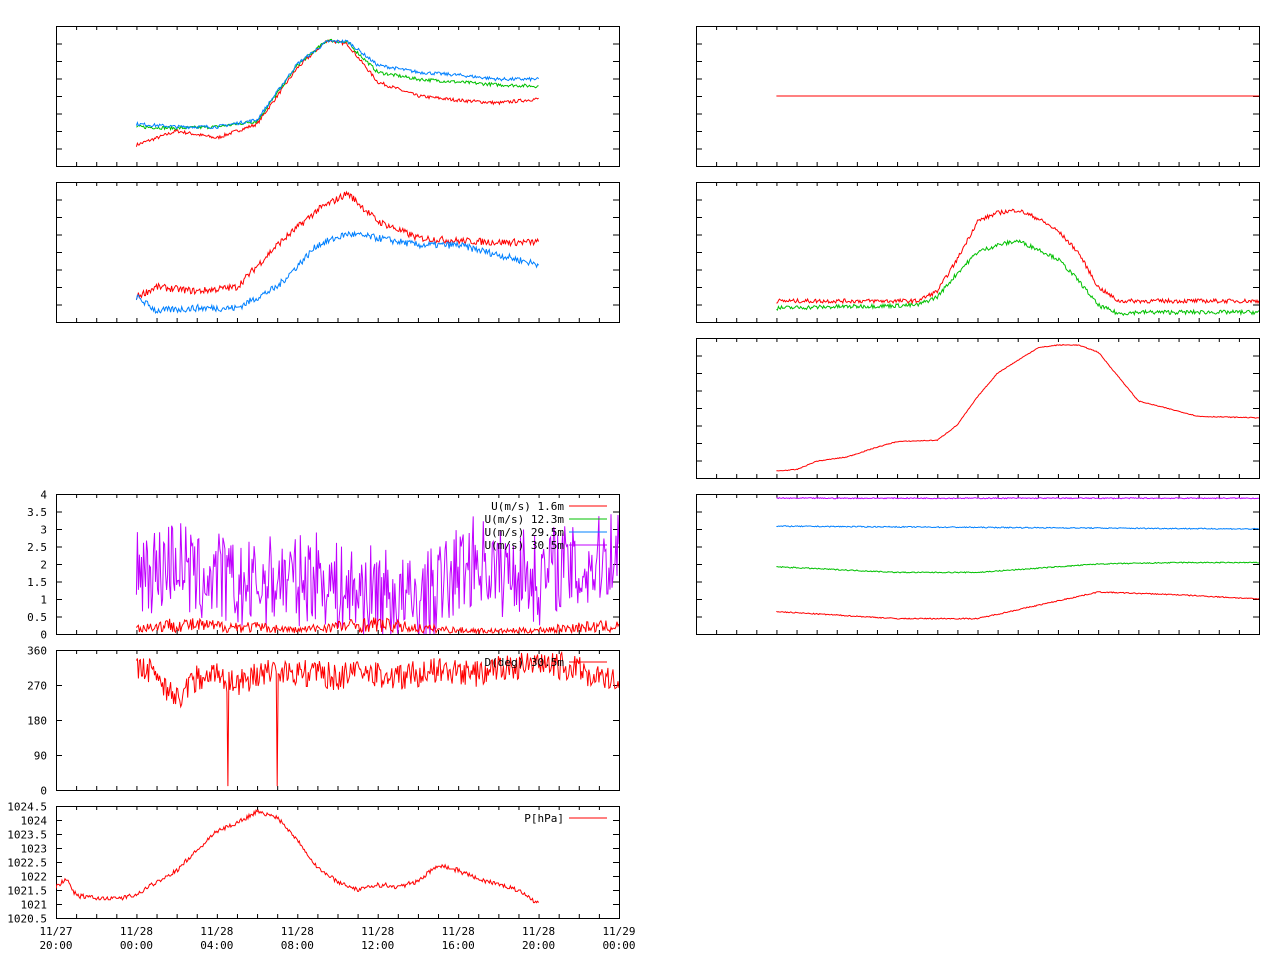  Describe the element at coordinates (297, 945) in the screenshot. I see `x-tick-time: 08:00` at that location.